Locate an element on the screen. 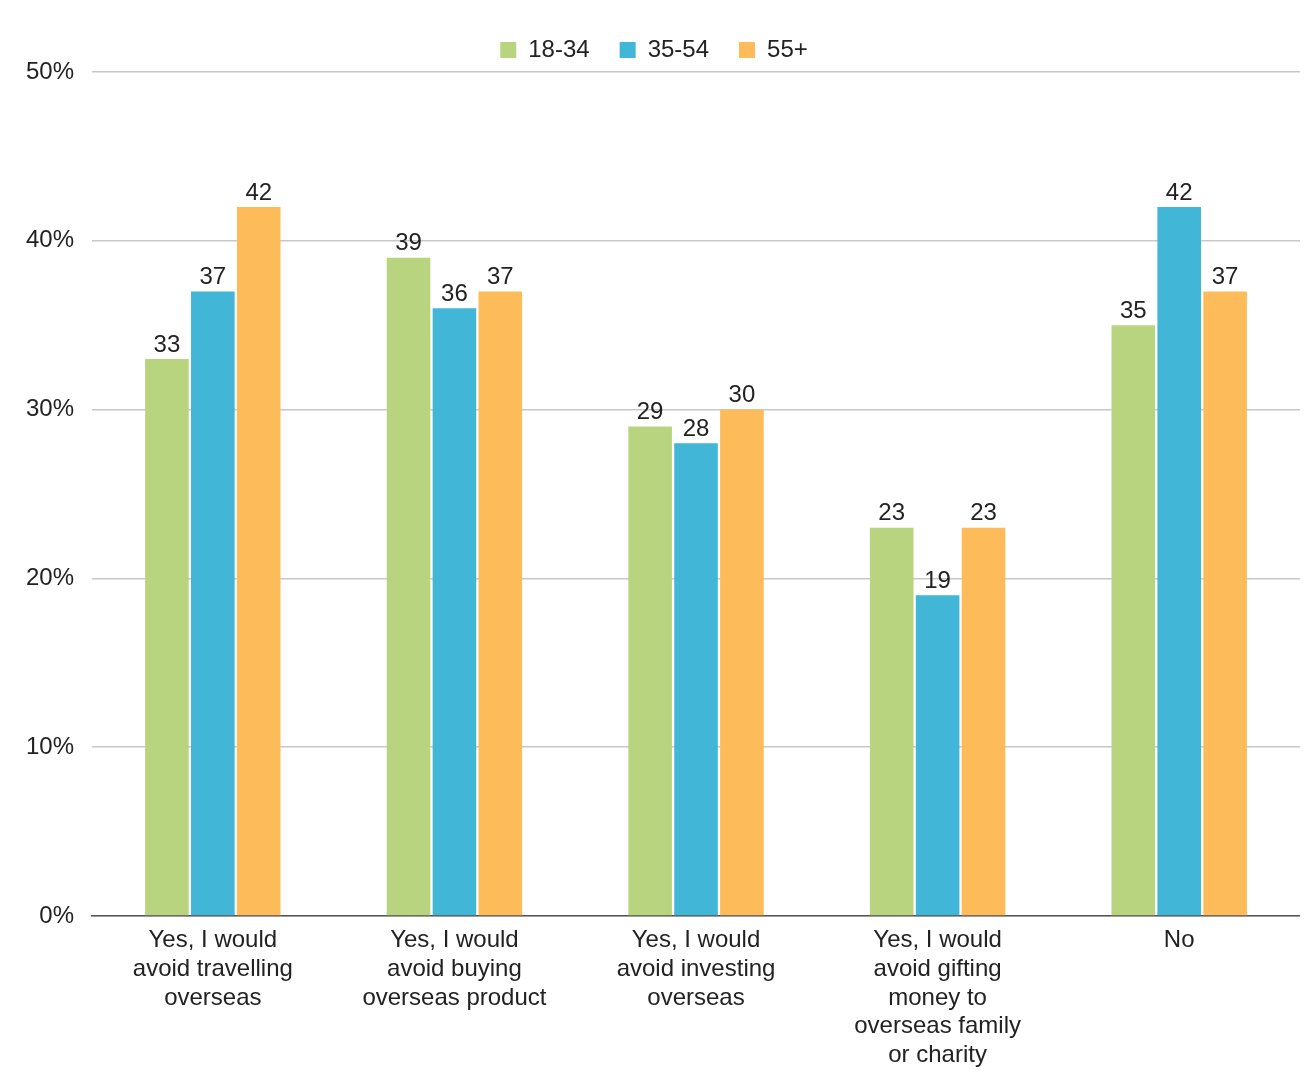 The height and width of the screenshot is (1088, 1308). data-label: 30 is located at coordinates (742, 394).